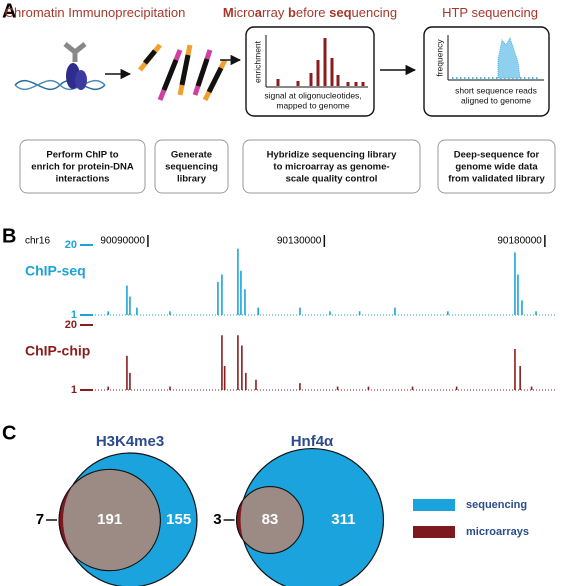  What do you see at coordinates (496, 179) in the screenshot?
I see `step-desc: from validated library` at bounding box center [496, 179].